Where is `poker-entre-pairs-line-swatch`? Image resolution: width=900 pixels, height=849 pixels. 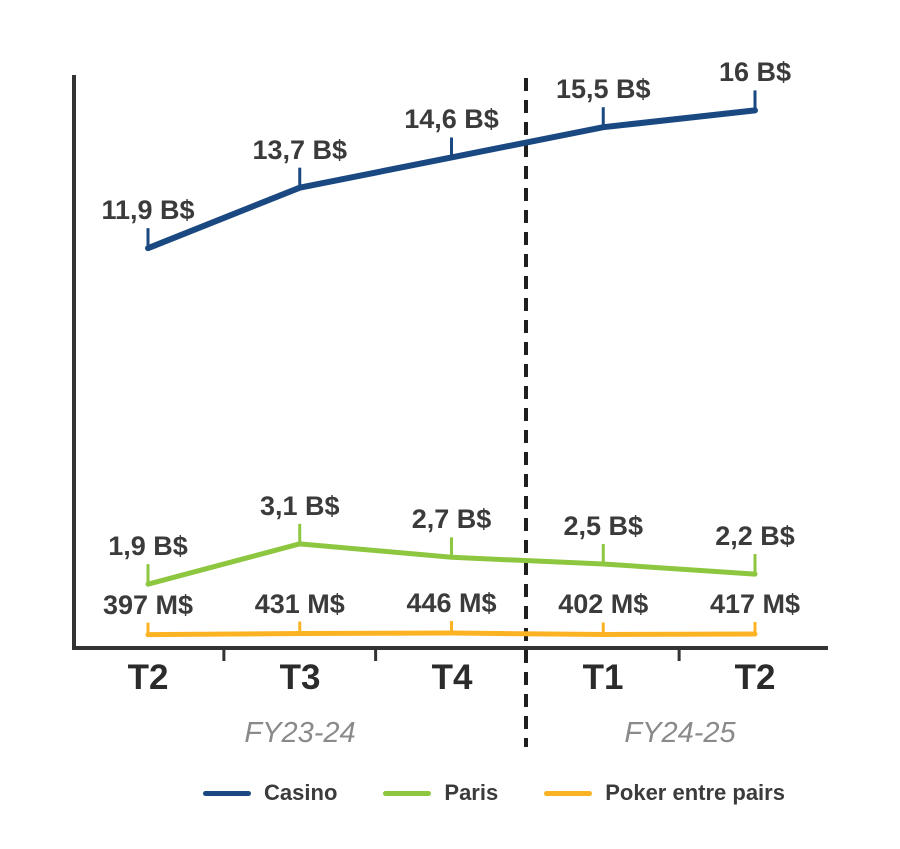 poker-entre-pairs-line-swatch is located at coordinates (568, 793).